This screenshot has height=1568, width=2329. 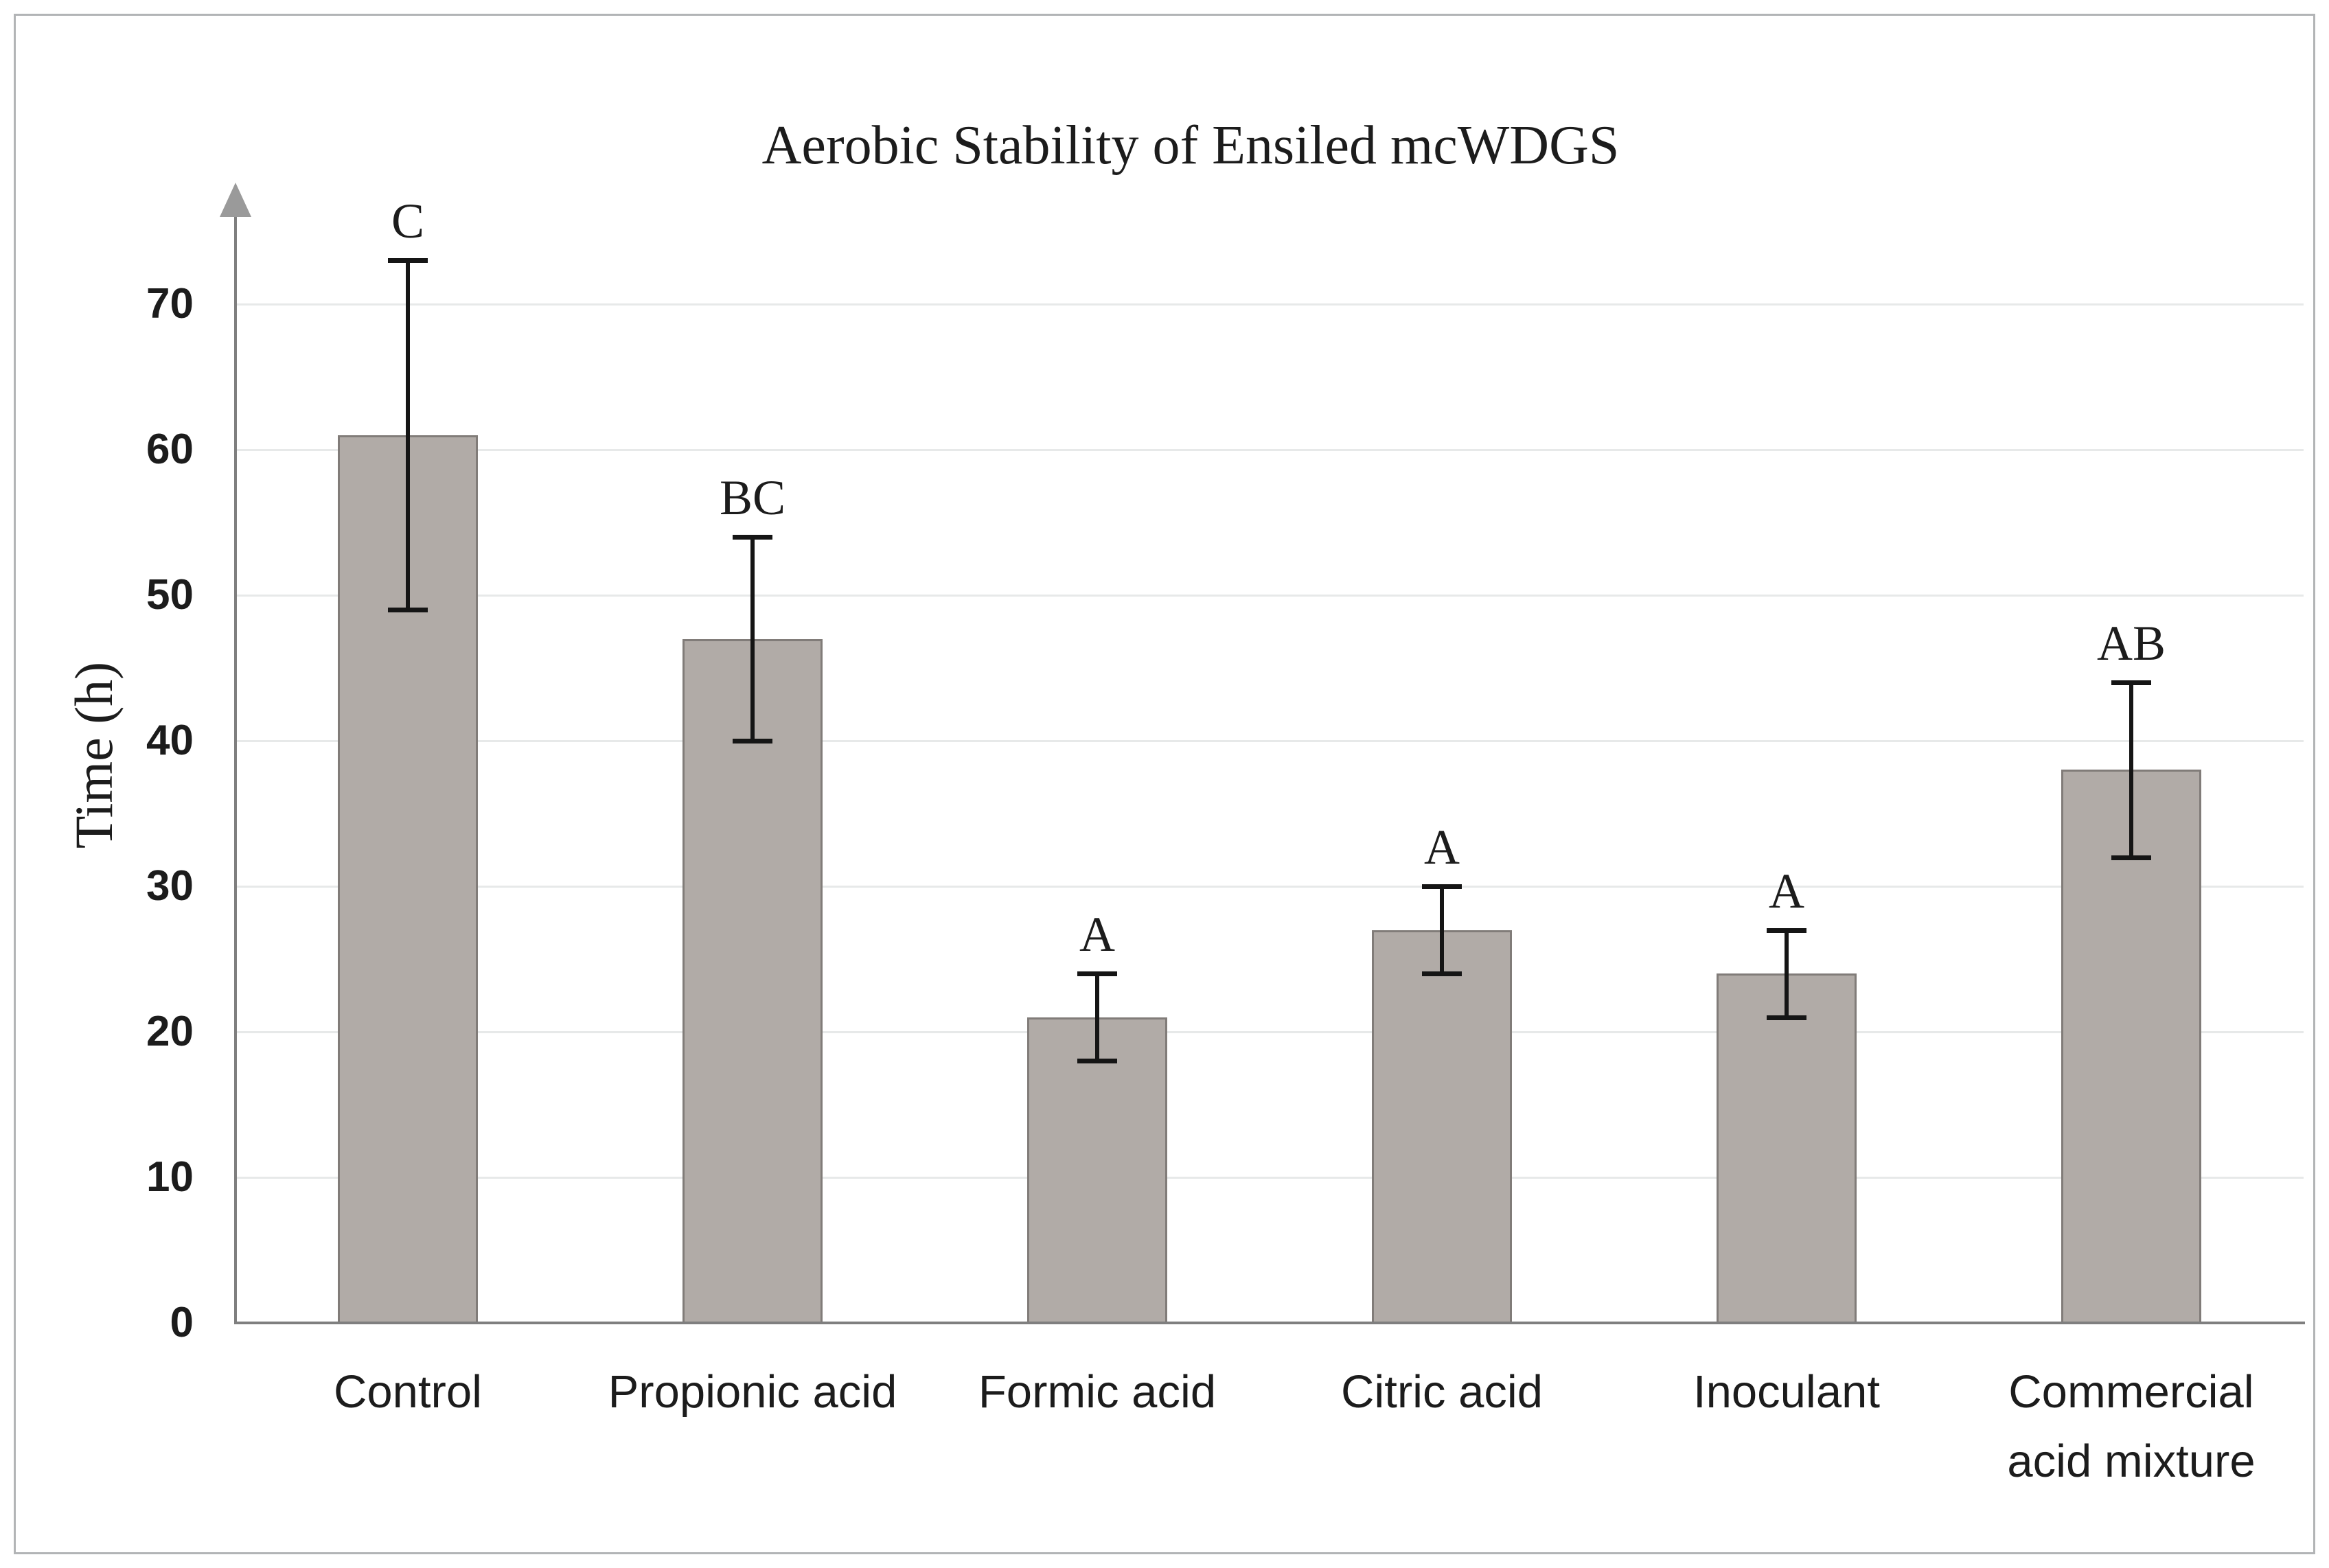 I want to click on significance-letter-1: C, so click(x=408, y=221).